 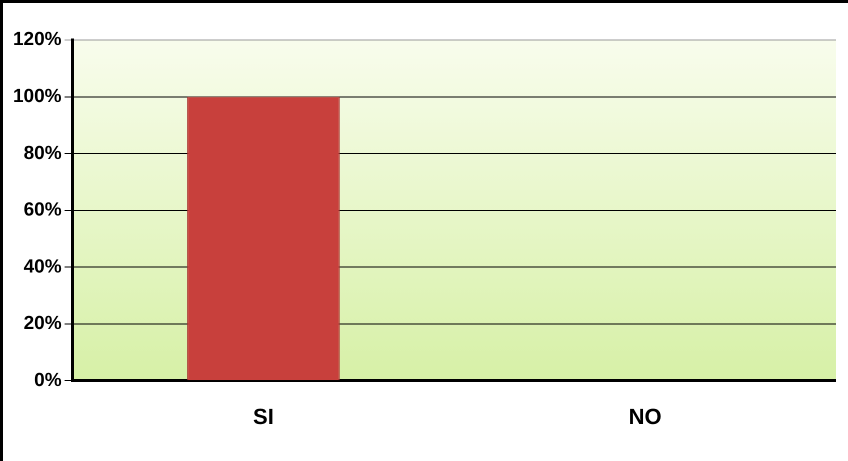 I want to click on x-tick-label: NO, so click(x=645, y=416).